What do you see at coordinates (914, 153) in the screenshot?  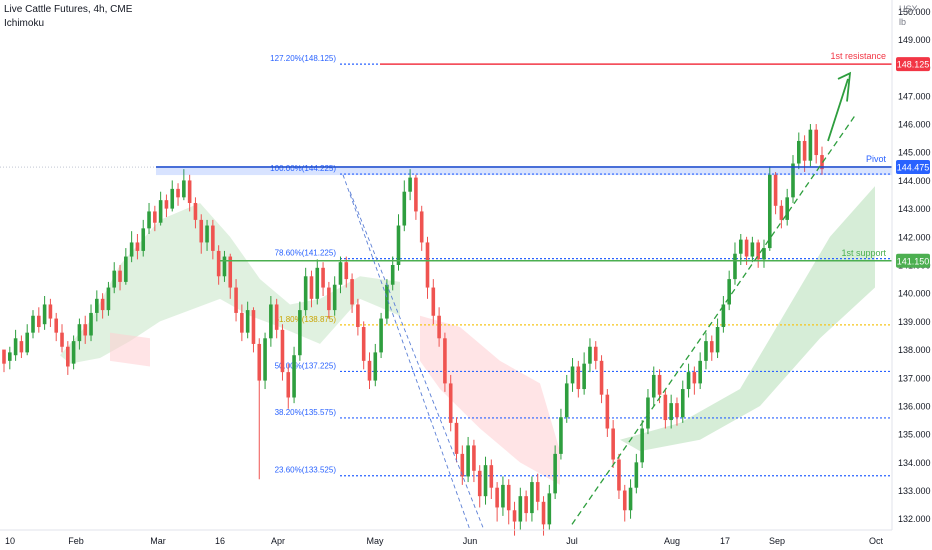 I see `y-tick-label: 145.000` at bounding box center [914, 153].